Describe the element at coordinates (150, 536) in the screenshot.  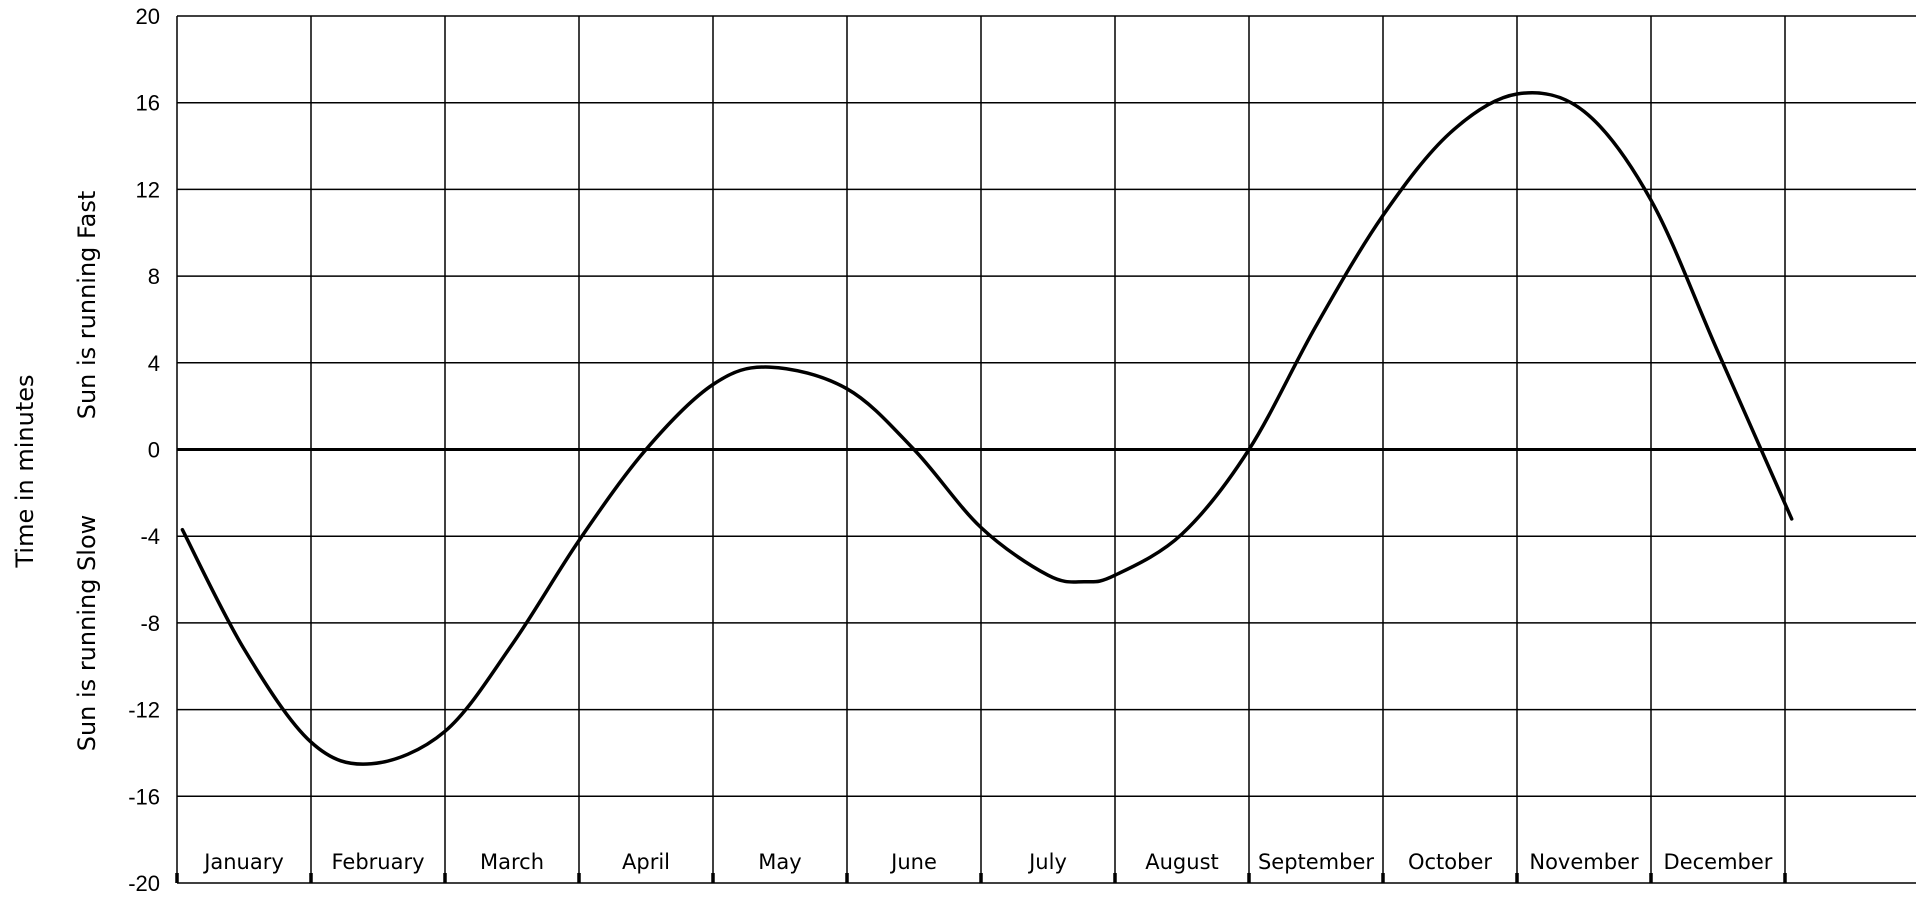
I see `y-tick-label: -4` at that location.